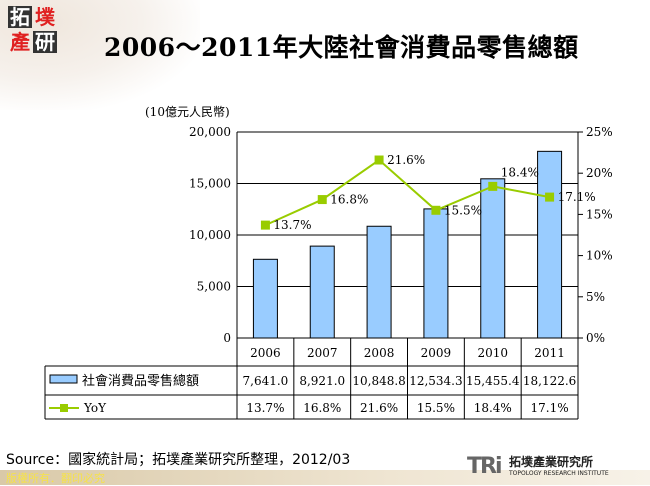 This screenshot has width=650, height=486. I want to click on unit-label: (10億元人民幣), so click(187, 112).